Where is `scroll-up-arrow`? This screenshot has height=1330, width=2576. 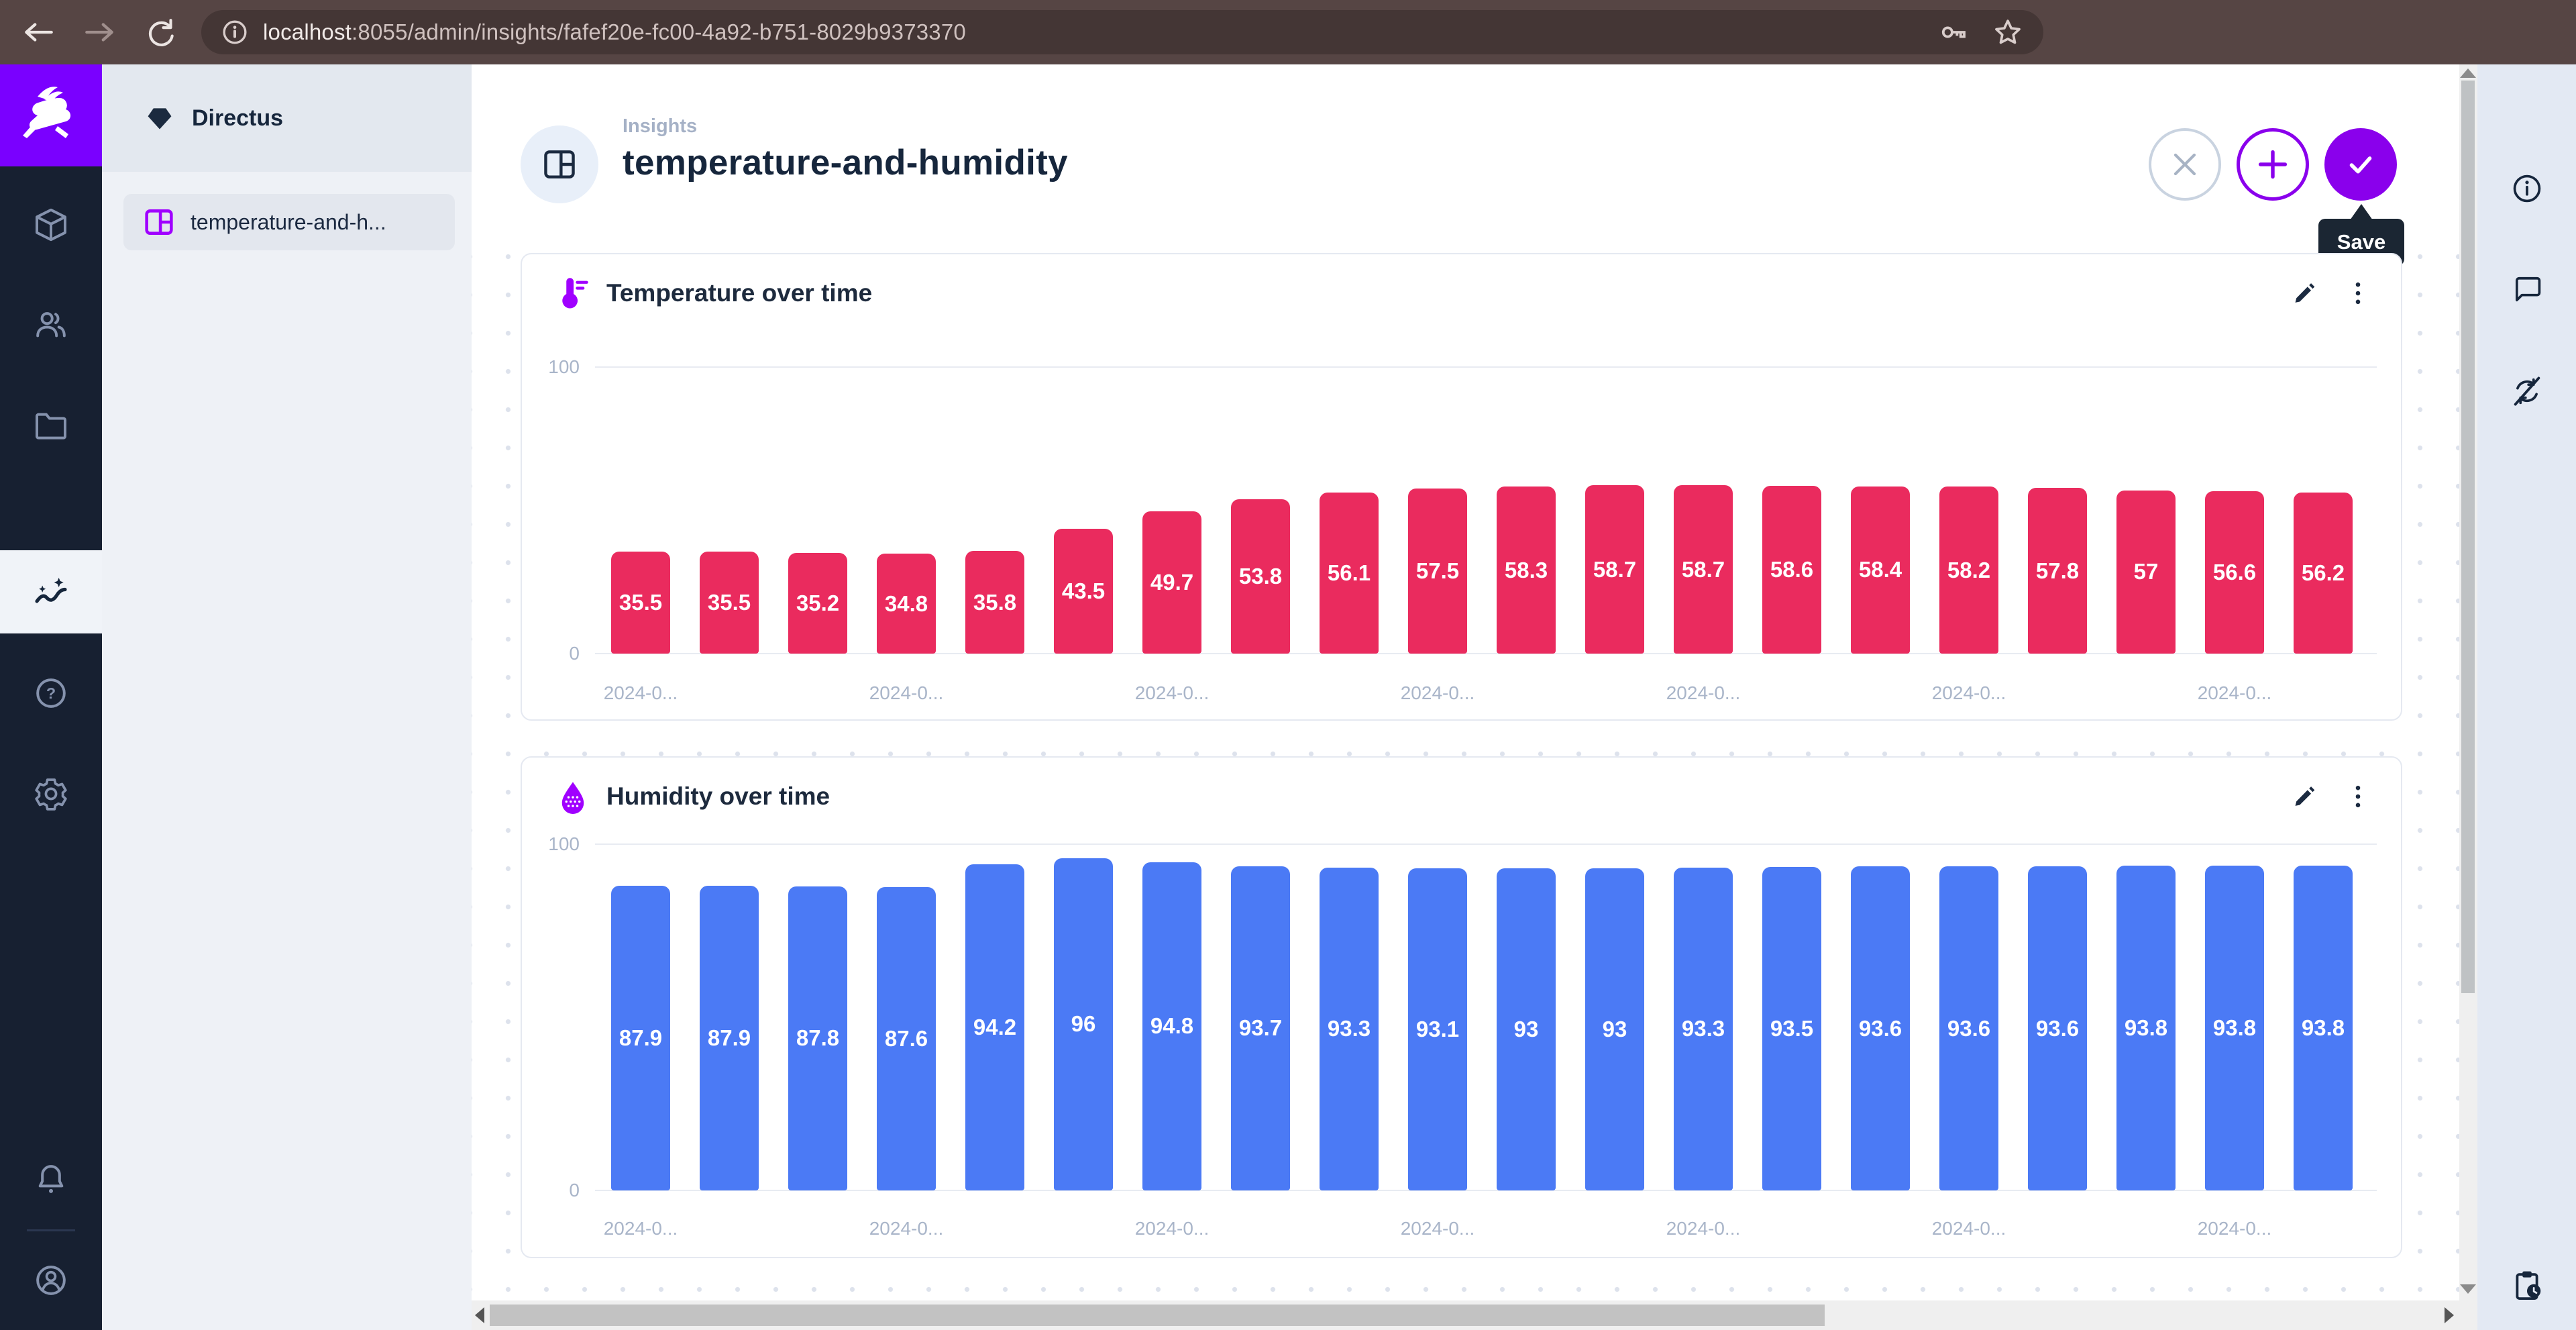
scroll-up-arrow is located at coordinates (2468, 73).